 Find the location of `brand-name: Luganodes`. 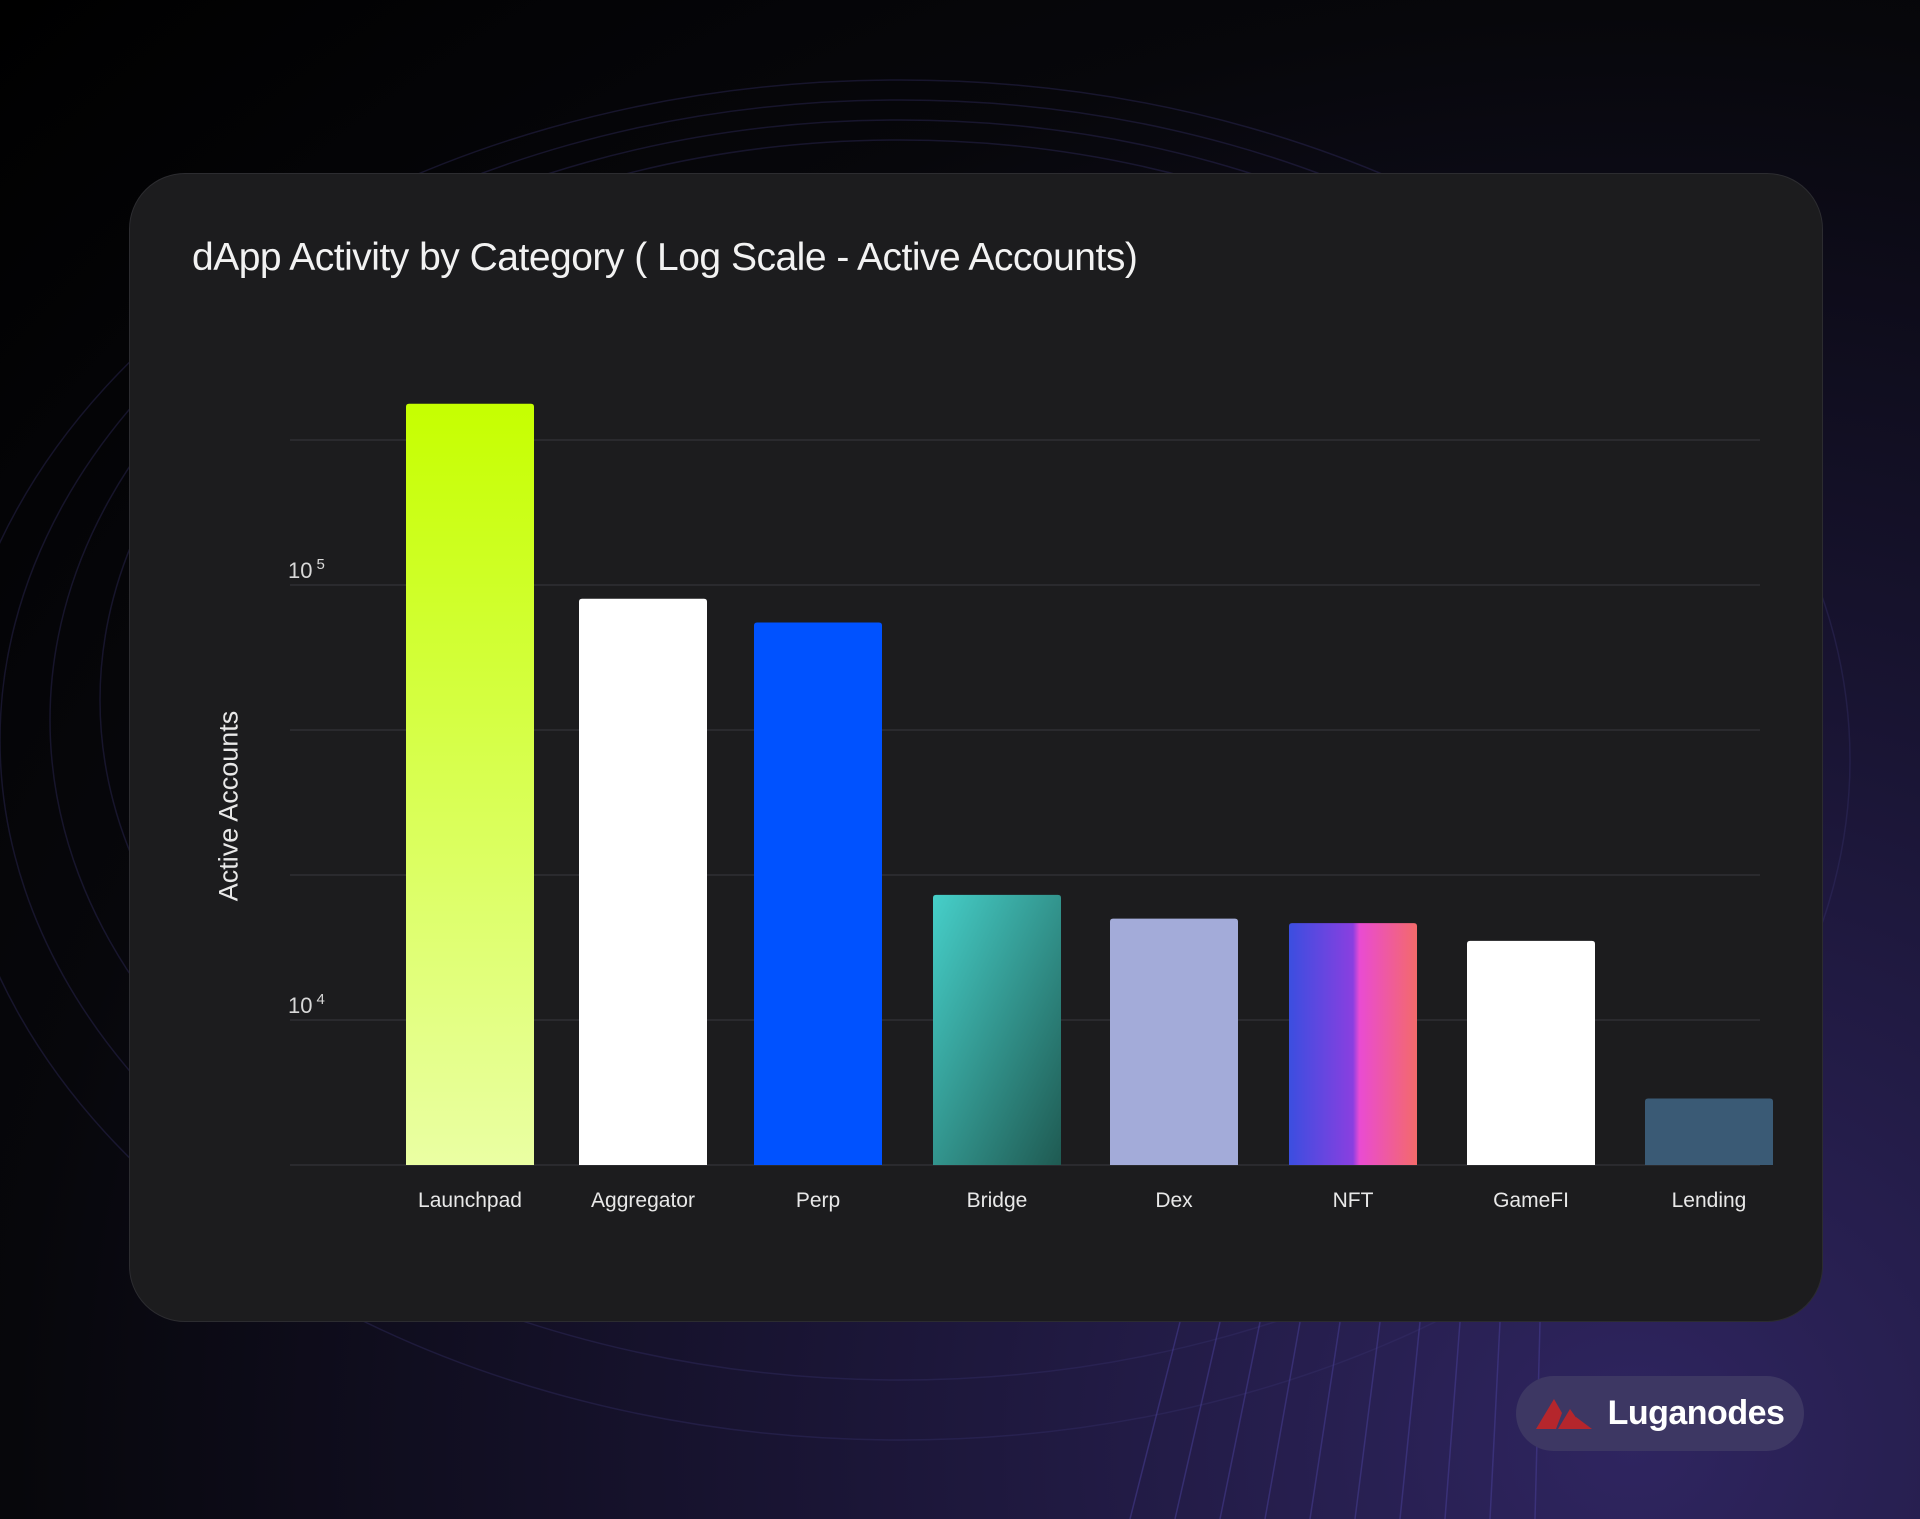

brand-name: Luganodes is located at coordinates (1696, 1413).